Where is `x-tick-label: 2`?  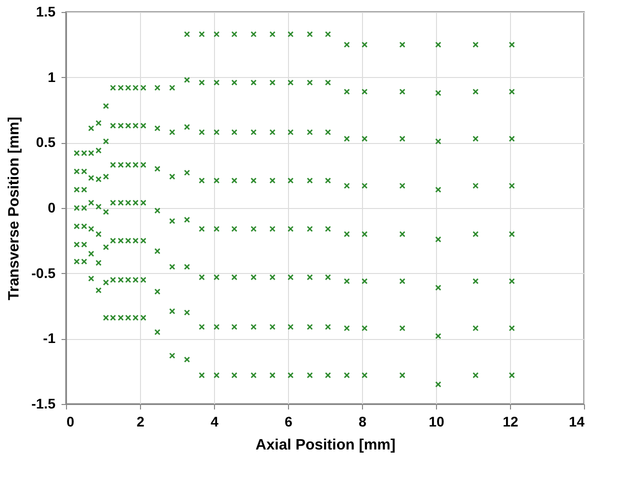 x-tick-label: 2 is located at coordinates (140, 422).